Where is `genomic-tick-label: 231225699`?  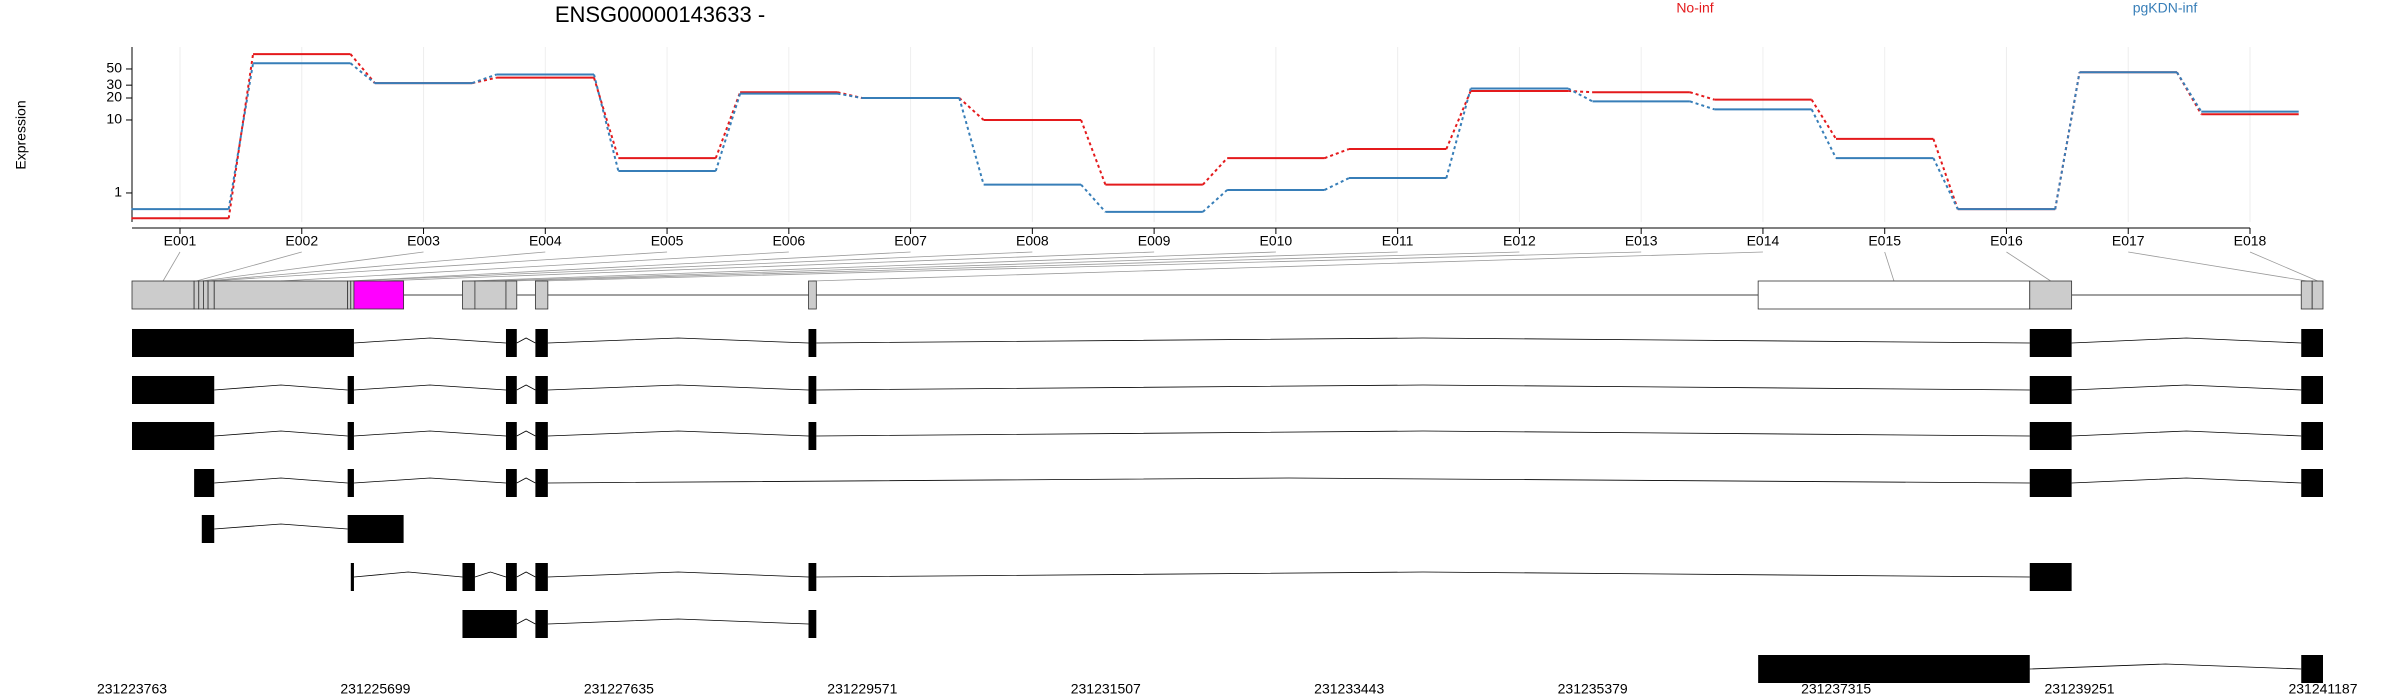 genomic-tick-label: 231225699 is located at coordinates (375, 689).